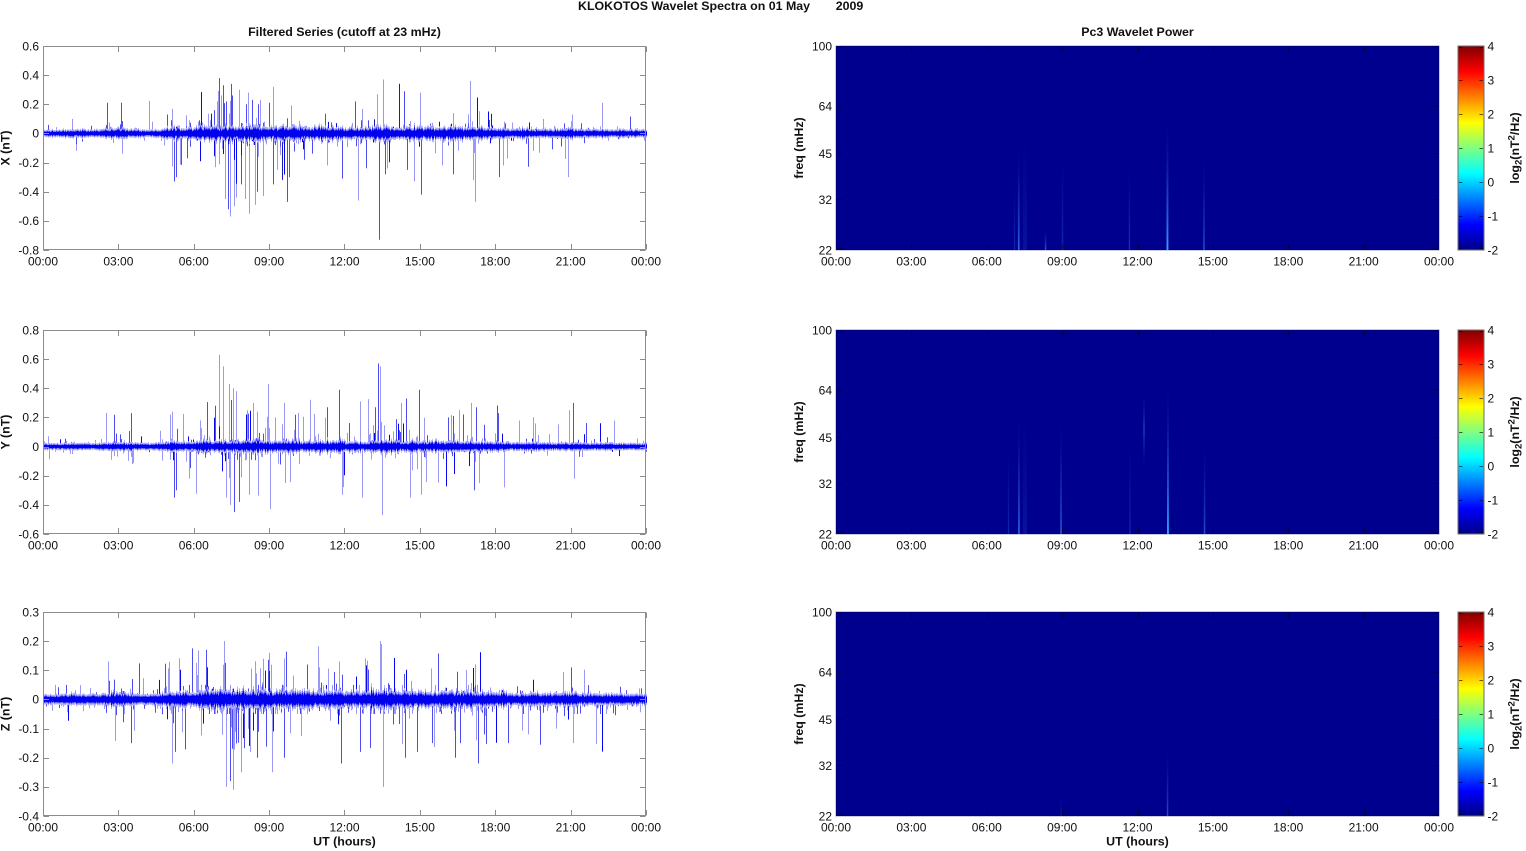 The width and height of the screenshot is (1526, 851). I want to click on svg-text:Filtered Series (cutoff at 23: Filtered Series (cutoff at 23 mHz), so click(344, 32).